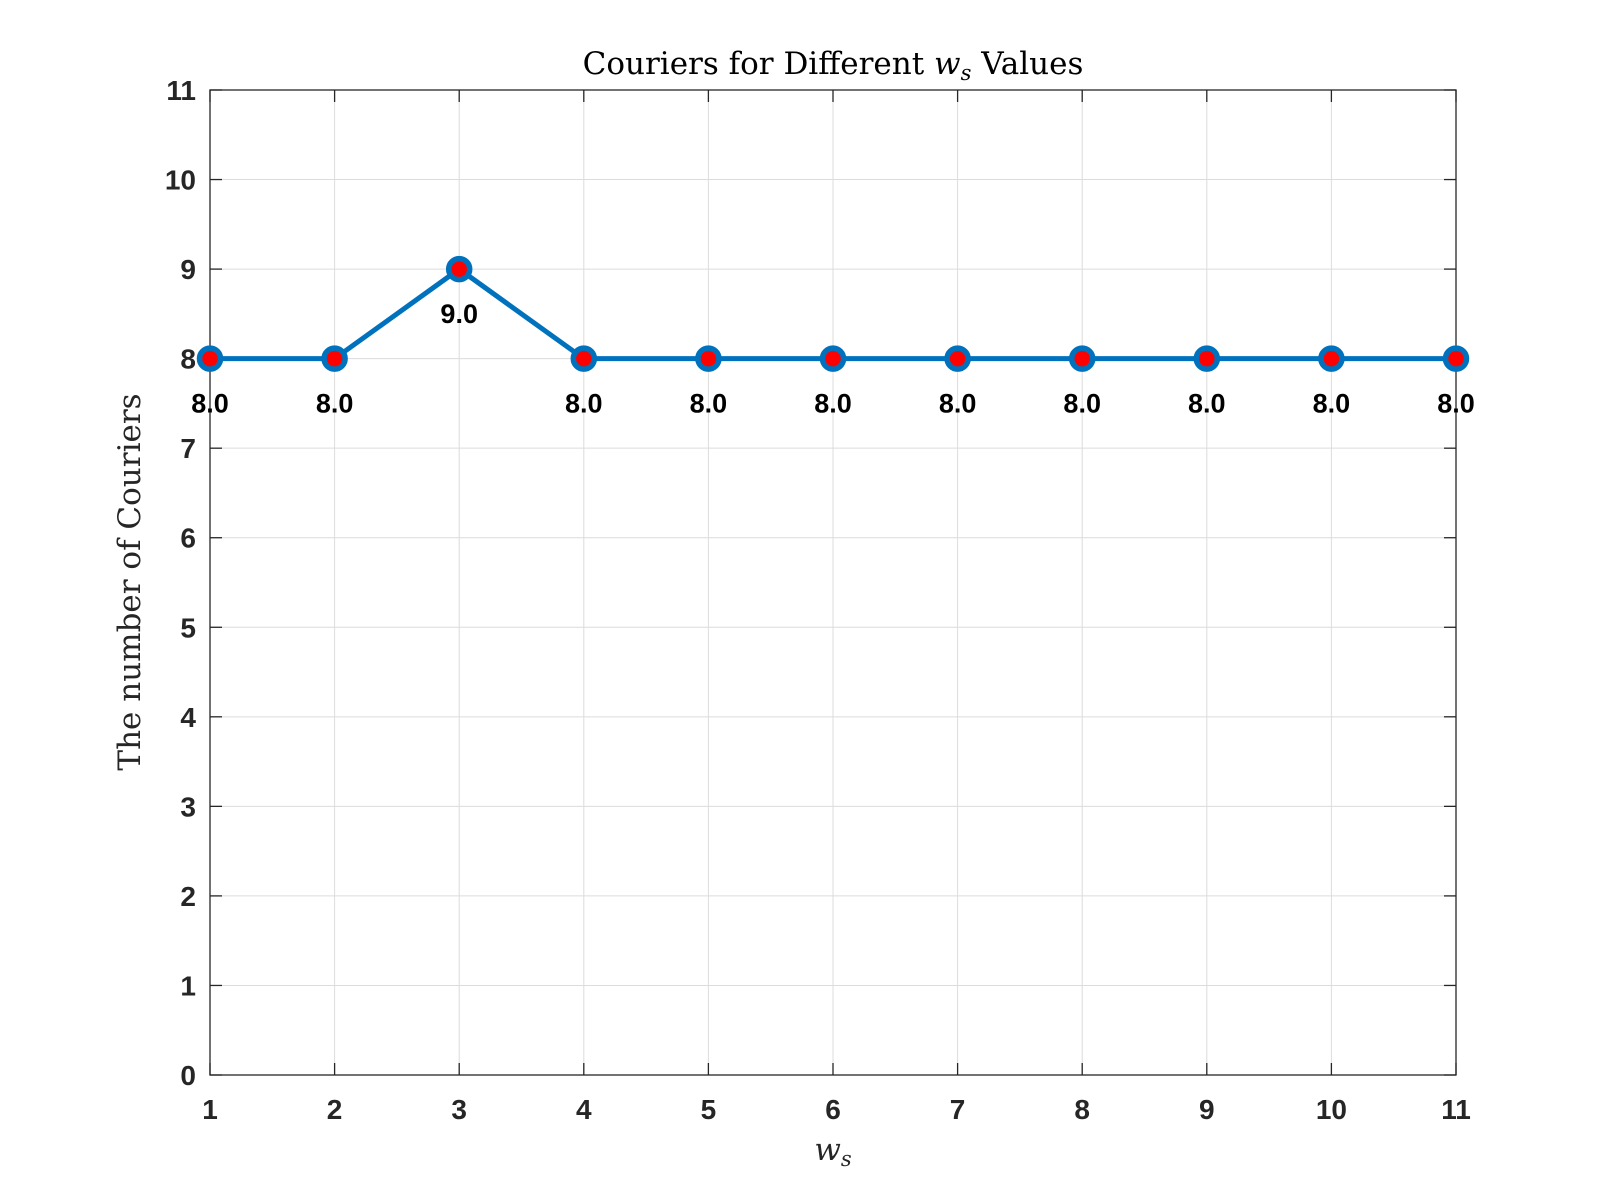 The width and height of the screenshot is (1600, 1200). What do you see at coordinates (188, 806) in the screenshot?
I see `y-tick-label: 3` at bounding box center [188, 806].